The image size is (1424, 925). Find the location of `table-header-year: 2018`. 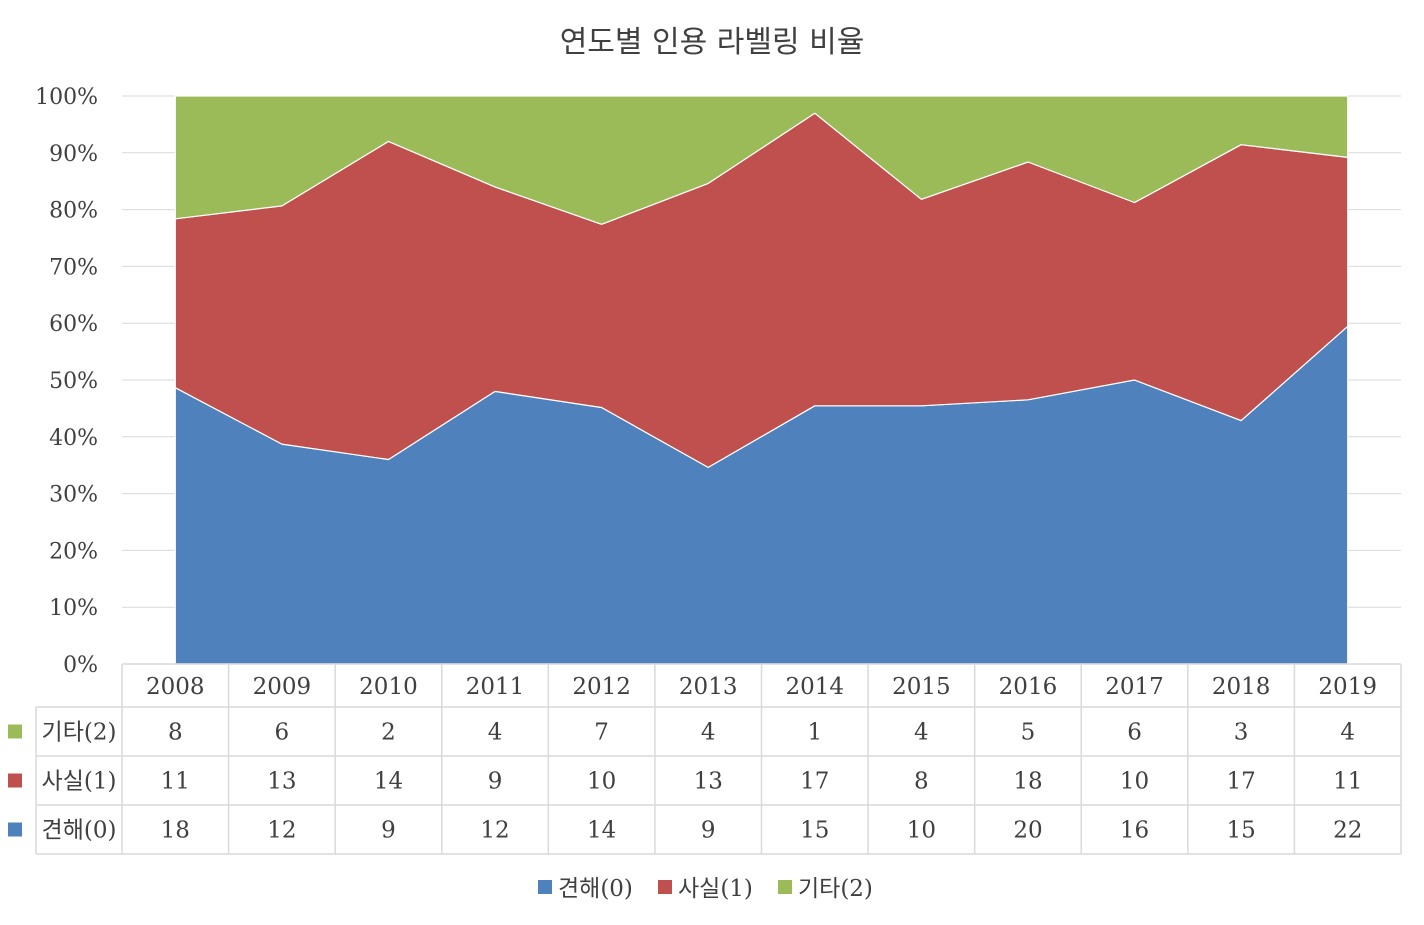

table-header-year: 2018 is located at coordinates (1241, 687).